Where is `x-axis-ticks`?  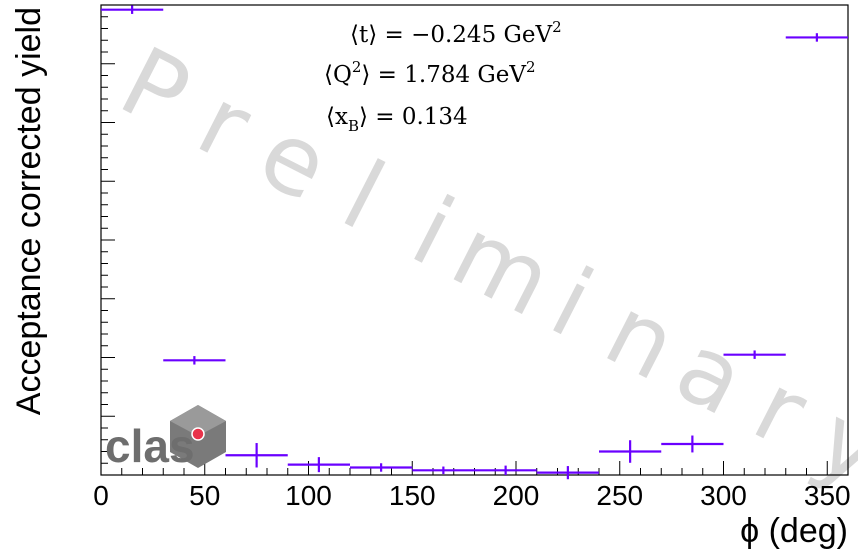
x-axis-ticks is located at coordinates (474, 468).